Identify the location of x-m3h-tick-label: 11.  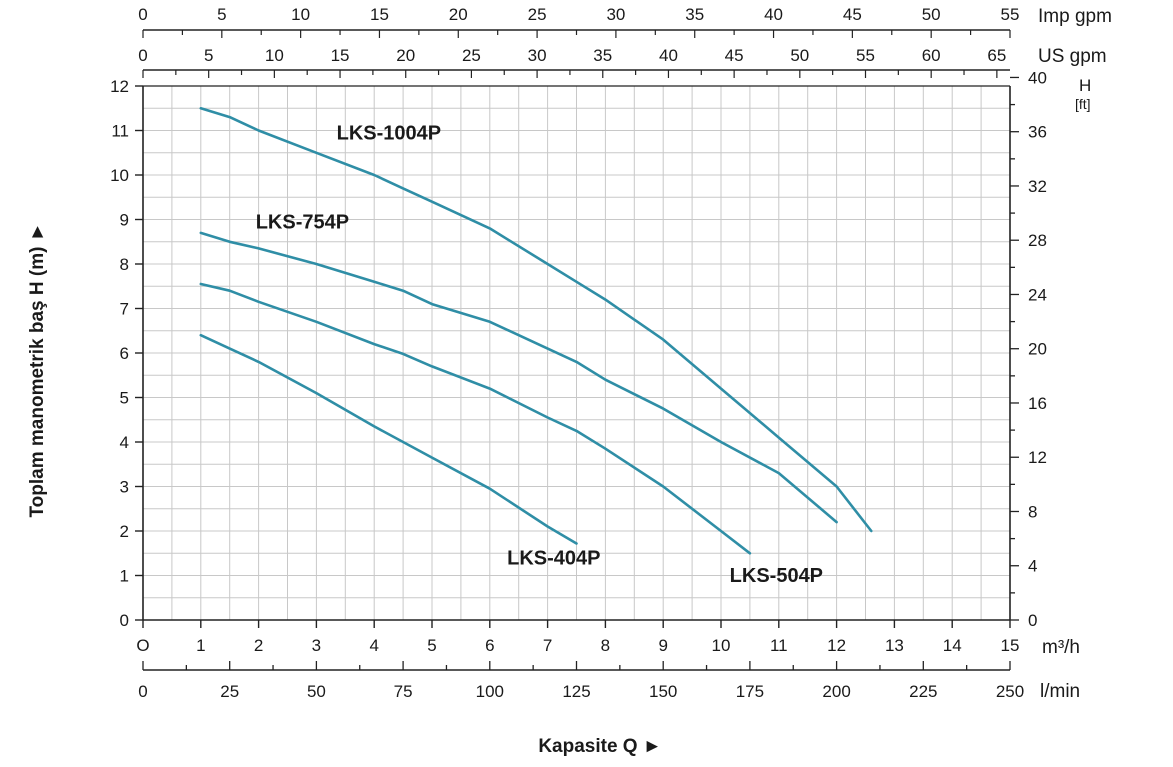
(779, 645).